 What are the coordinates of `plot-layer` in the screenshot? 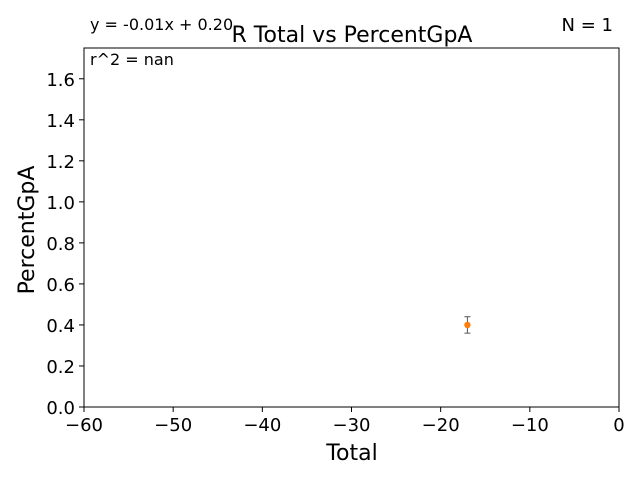 It's located at (467, 325).